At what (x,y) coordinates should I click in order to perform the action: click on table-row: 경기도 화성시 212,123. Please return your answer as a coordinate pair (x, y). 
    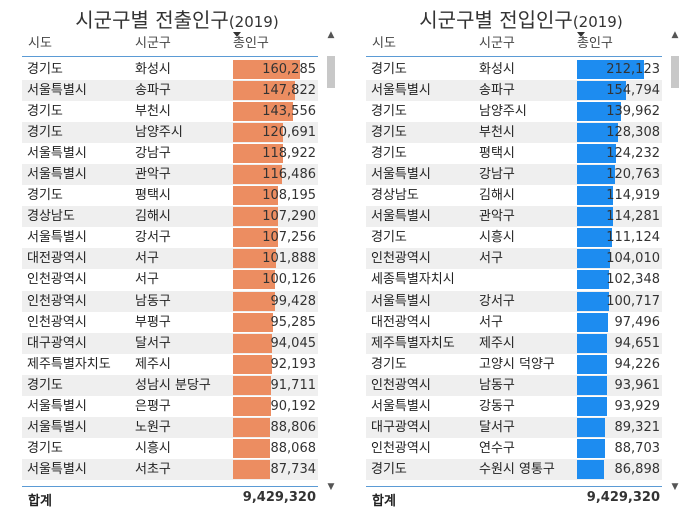
    Looking at the image, I should click on (514, 69).